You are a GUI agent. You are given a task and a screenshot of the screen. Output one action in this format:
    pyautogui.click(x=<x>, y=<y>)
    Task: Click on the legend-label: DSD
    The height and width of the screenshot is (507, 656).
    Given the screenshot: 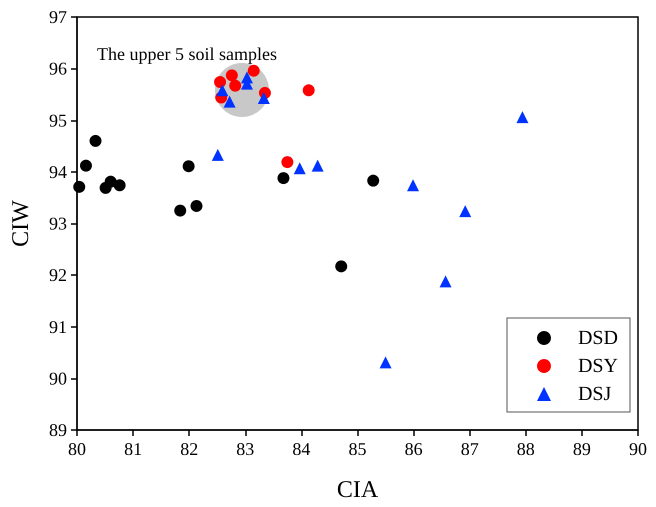 What is the action you would take?
    pyautogui.click(x=598, y=338)
    